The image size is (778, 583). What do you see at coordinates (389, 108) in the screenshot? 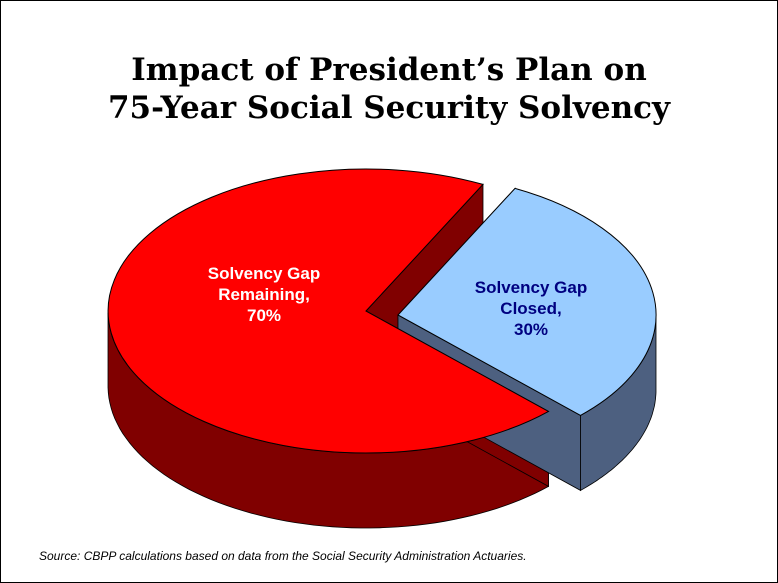
I see `title-line-2: 75-Year Social Security Solvency` at bounding box center [389, 108].